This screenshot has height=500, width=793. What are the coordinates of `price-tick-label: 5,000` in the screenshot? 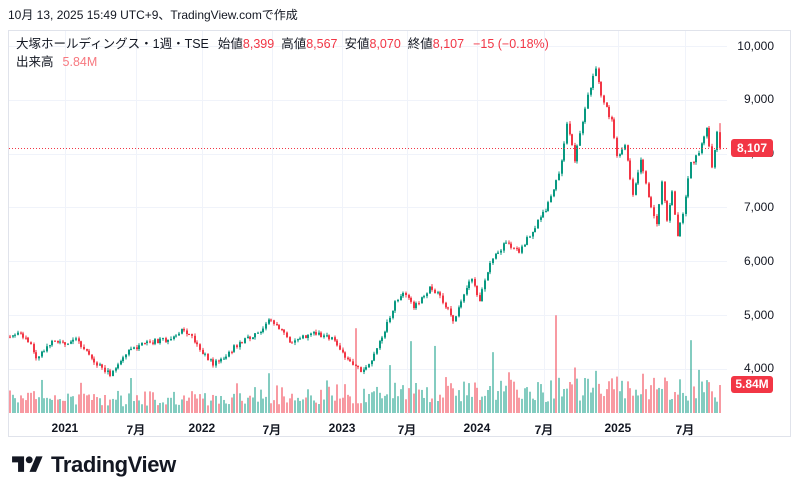 It's located at (758, 314).